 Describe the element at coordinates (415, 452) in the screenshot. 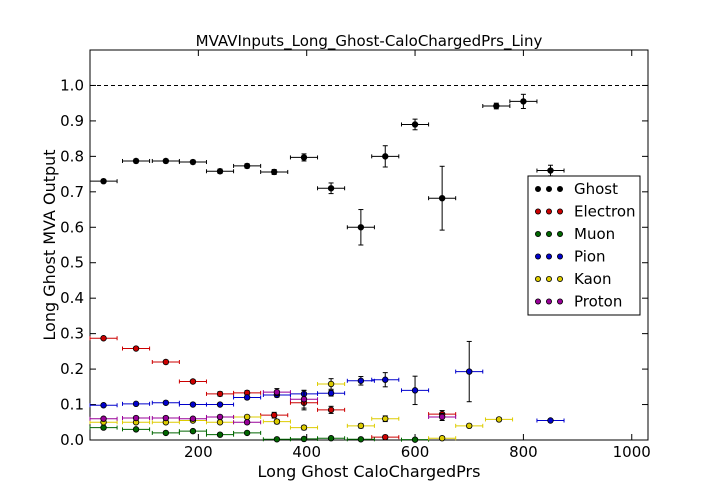

I see `x-tick-label: 600` at that location.